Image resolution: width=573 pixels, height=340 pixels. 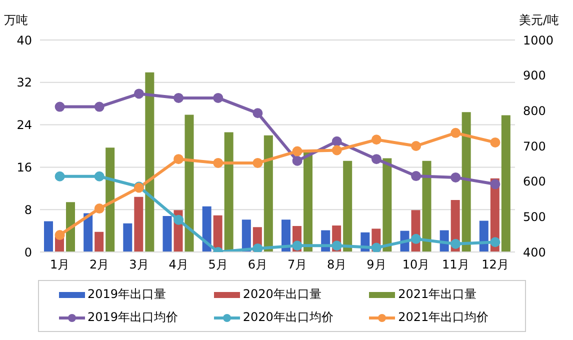 What do you see at coordinates (437, 294) in the screenshot?
I see `legend-label: 2021年出口量` at bounding box center [437, 294].